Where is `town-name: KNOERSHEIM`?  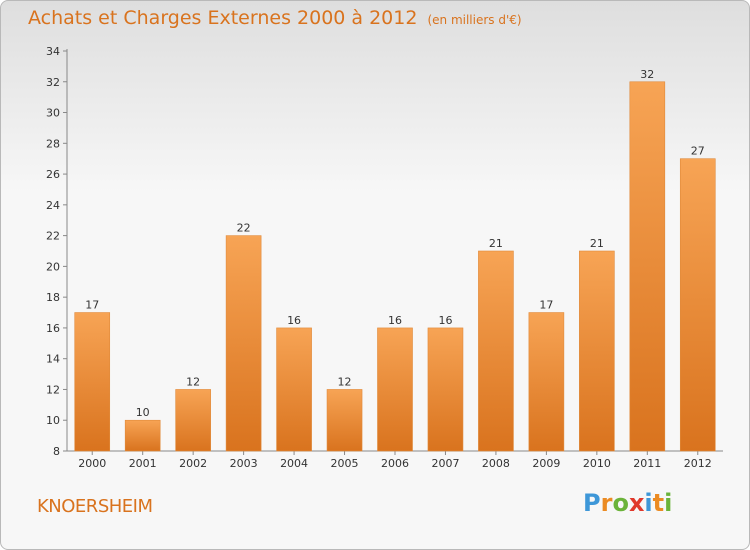
town-name: KNOERSHEIM is located at coordinates (95, 506).